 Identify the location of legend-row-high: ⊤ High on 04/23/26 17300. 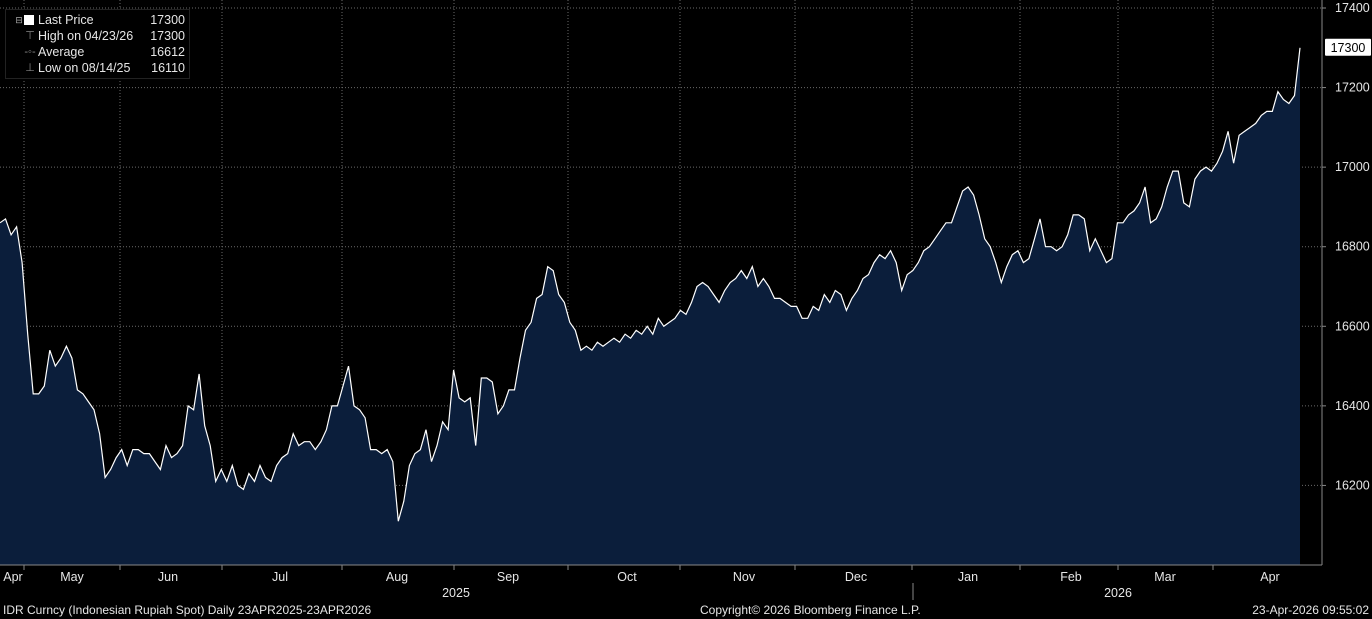
(97, 36).